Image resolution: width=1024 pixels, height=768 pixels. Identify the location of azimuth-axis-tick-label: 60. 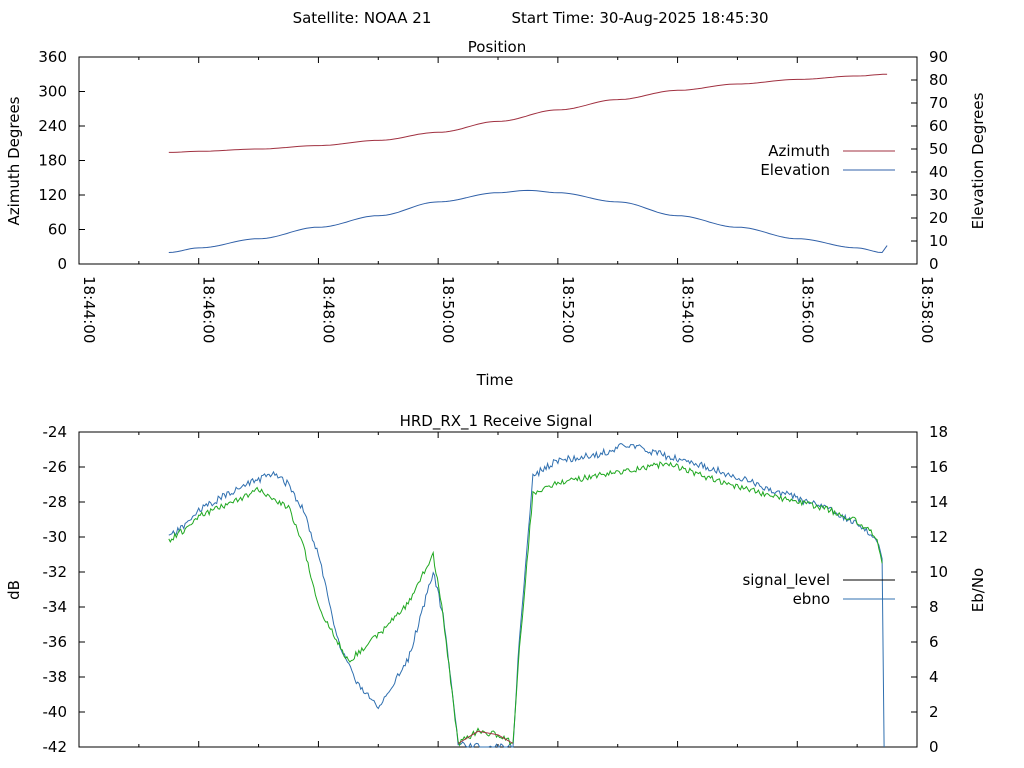
(57, 230).